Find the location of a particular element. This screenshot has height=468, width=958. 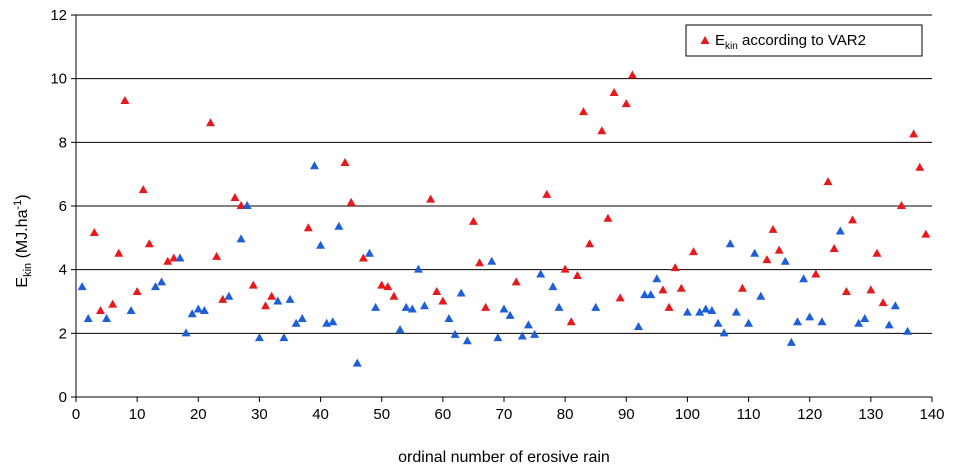

x-tick-label-0: 0 is located at coordinates (76, 414).